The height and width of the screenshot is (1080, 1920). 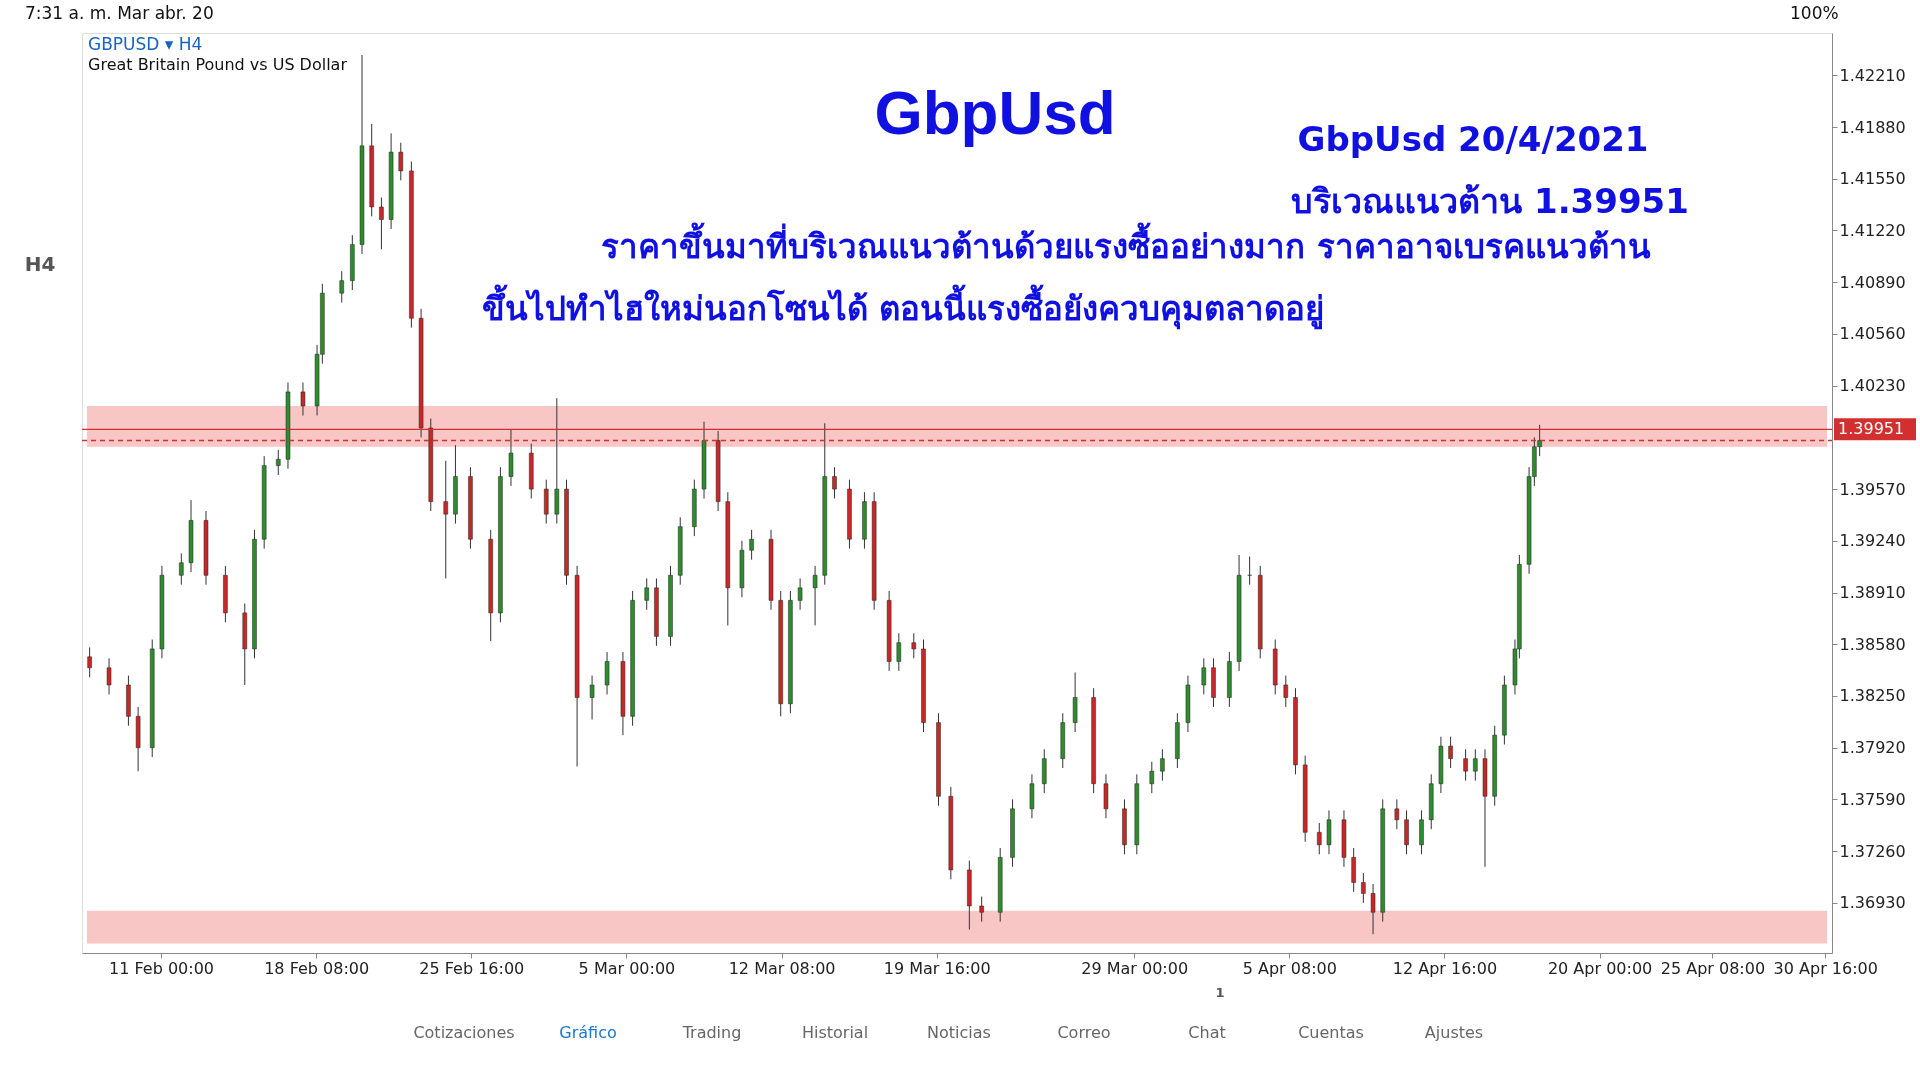 I want to click on x-tick-label: 5 Mar 00:00, so click(x=627, y=968).